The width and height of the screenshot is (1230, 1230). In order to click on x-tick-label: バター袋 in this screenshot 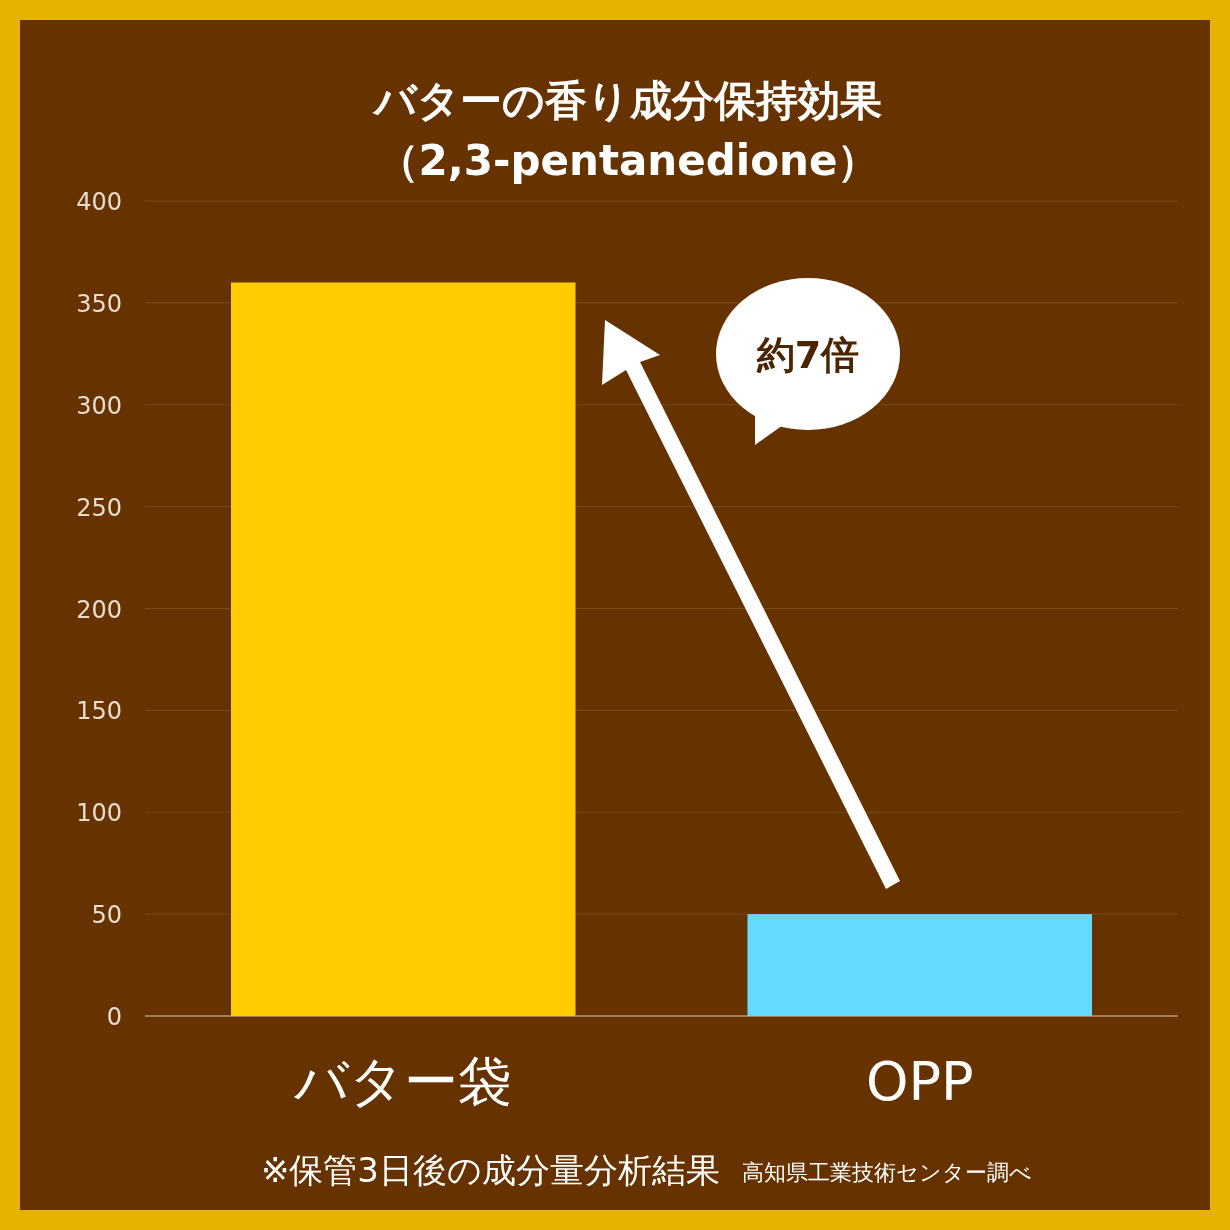, I will do `click(403, 1081)`.